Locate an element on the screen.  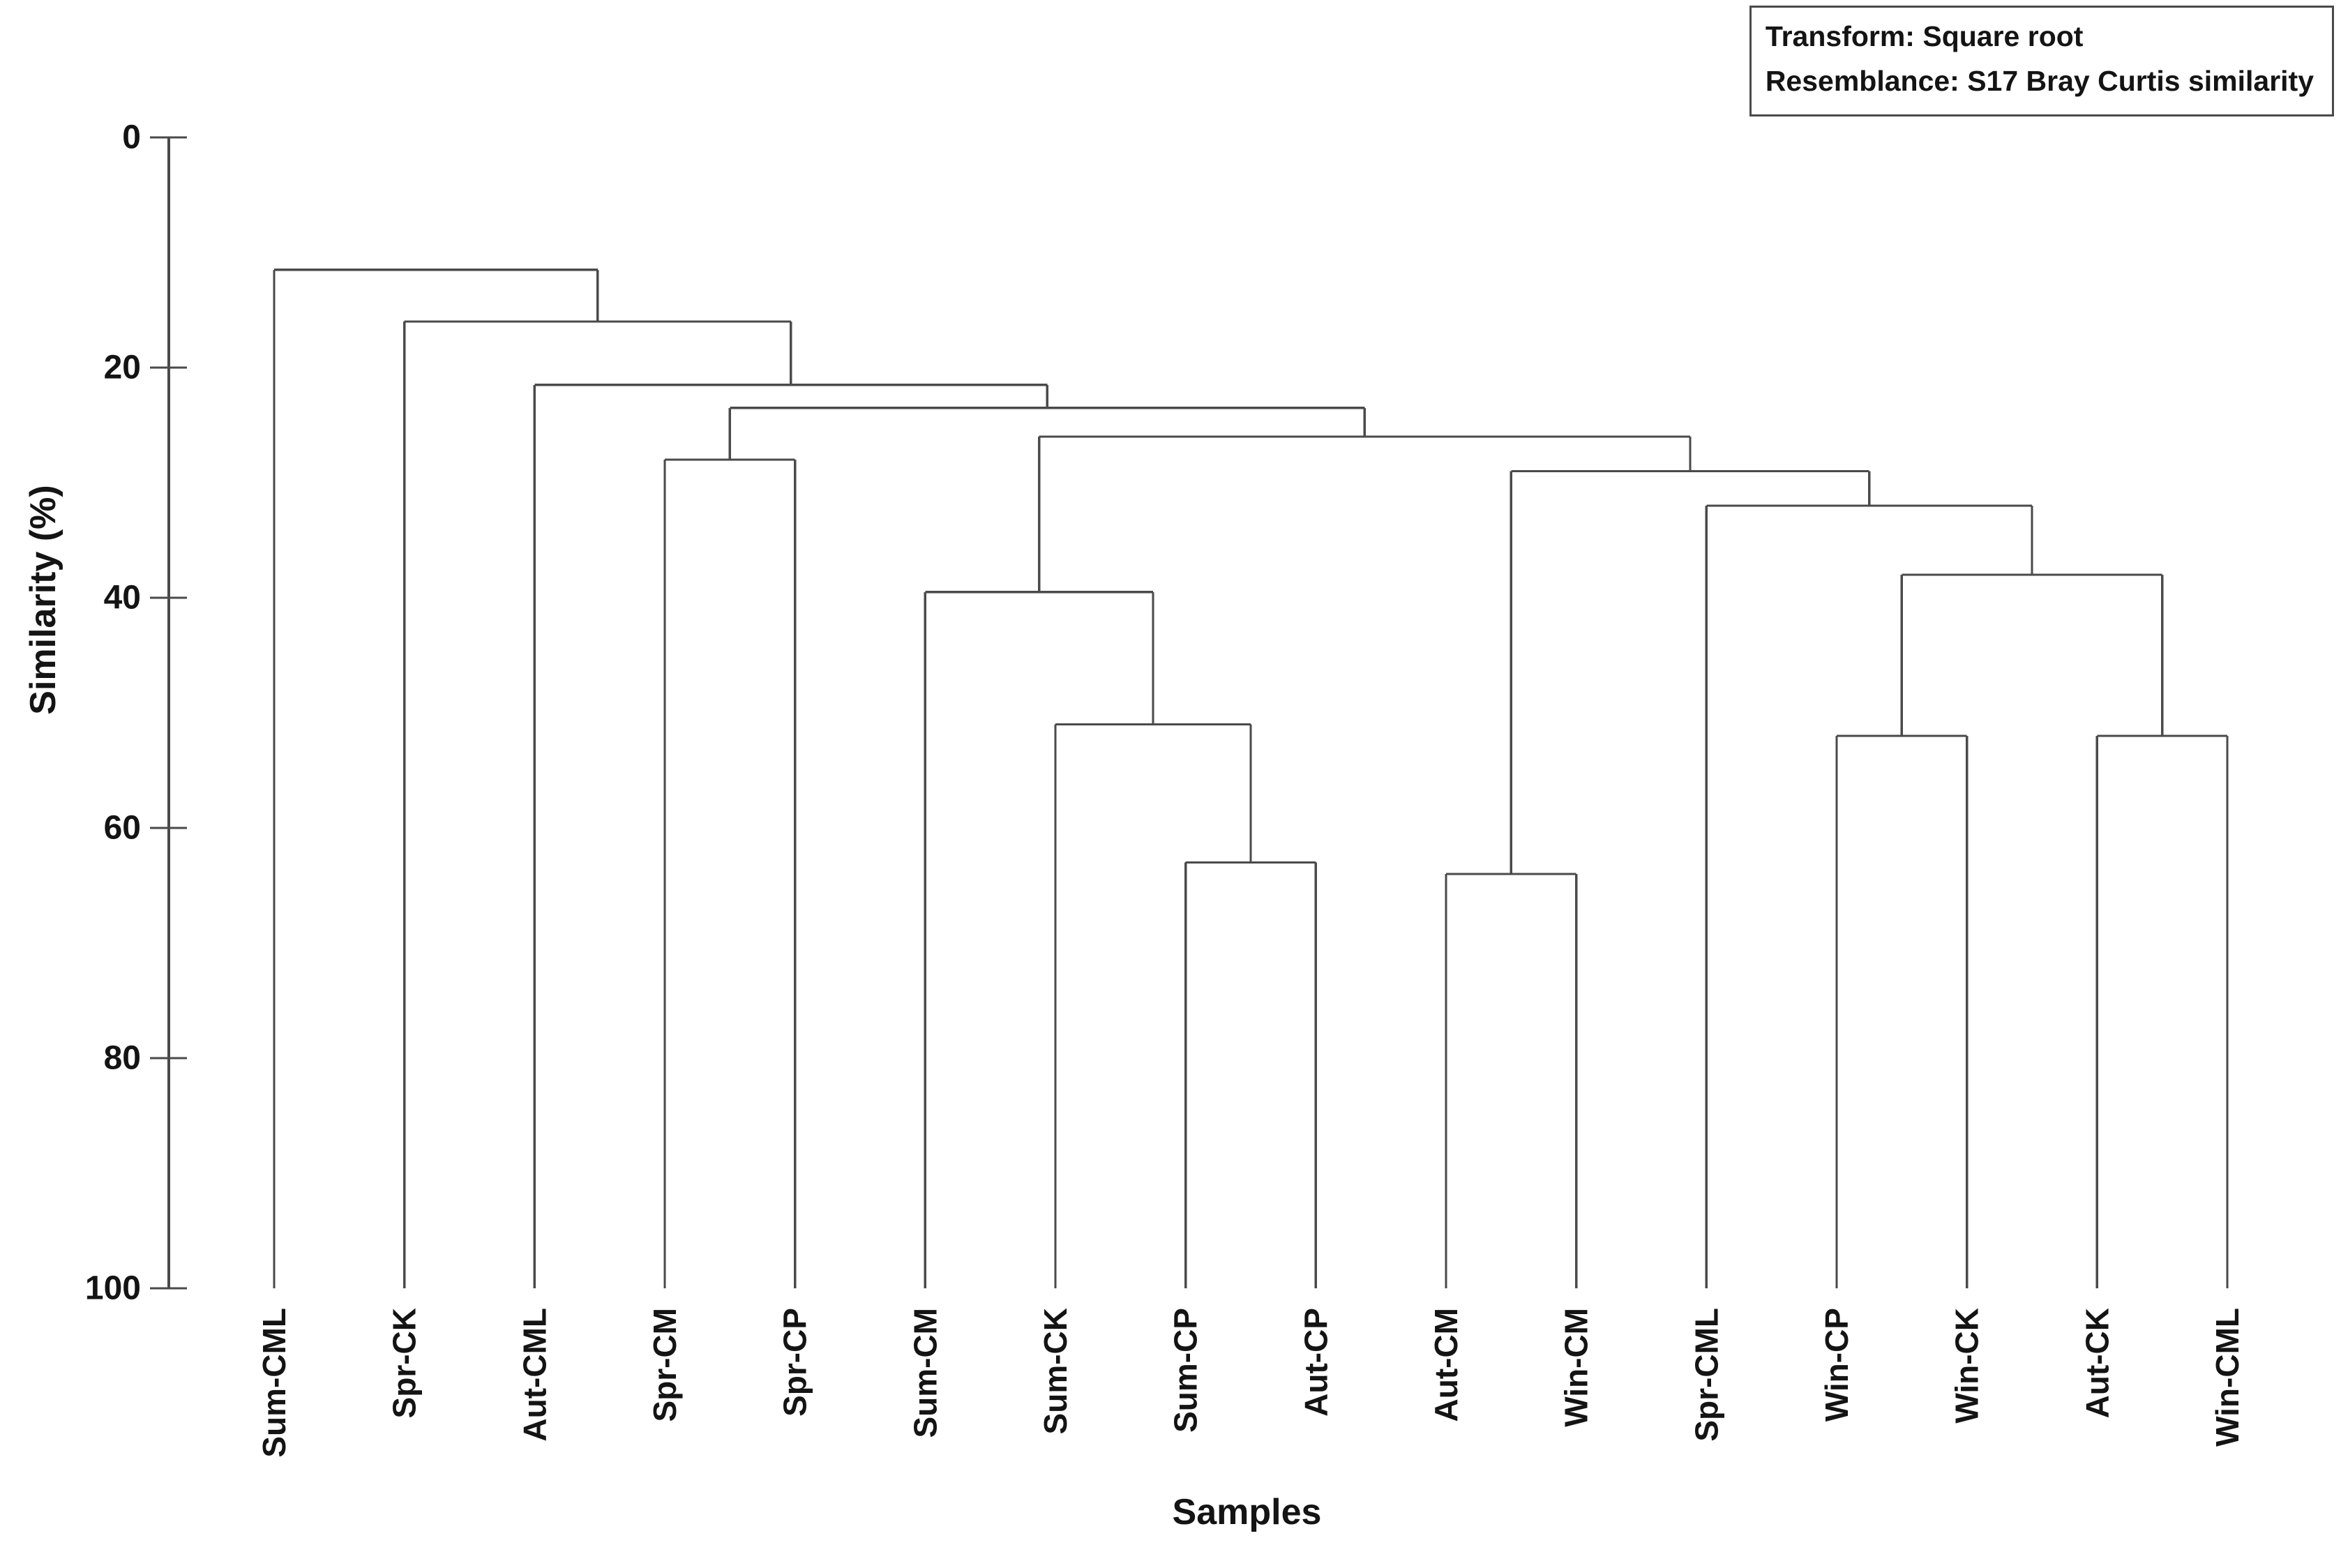
leaf-label: Spr-CML is located at coordinates (1706, 1375).